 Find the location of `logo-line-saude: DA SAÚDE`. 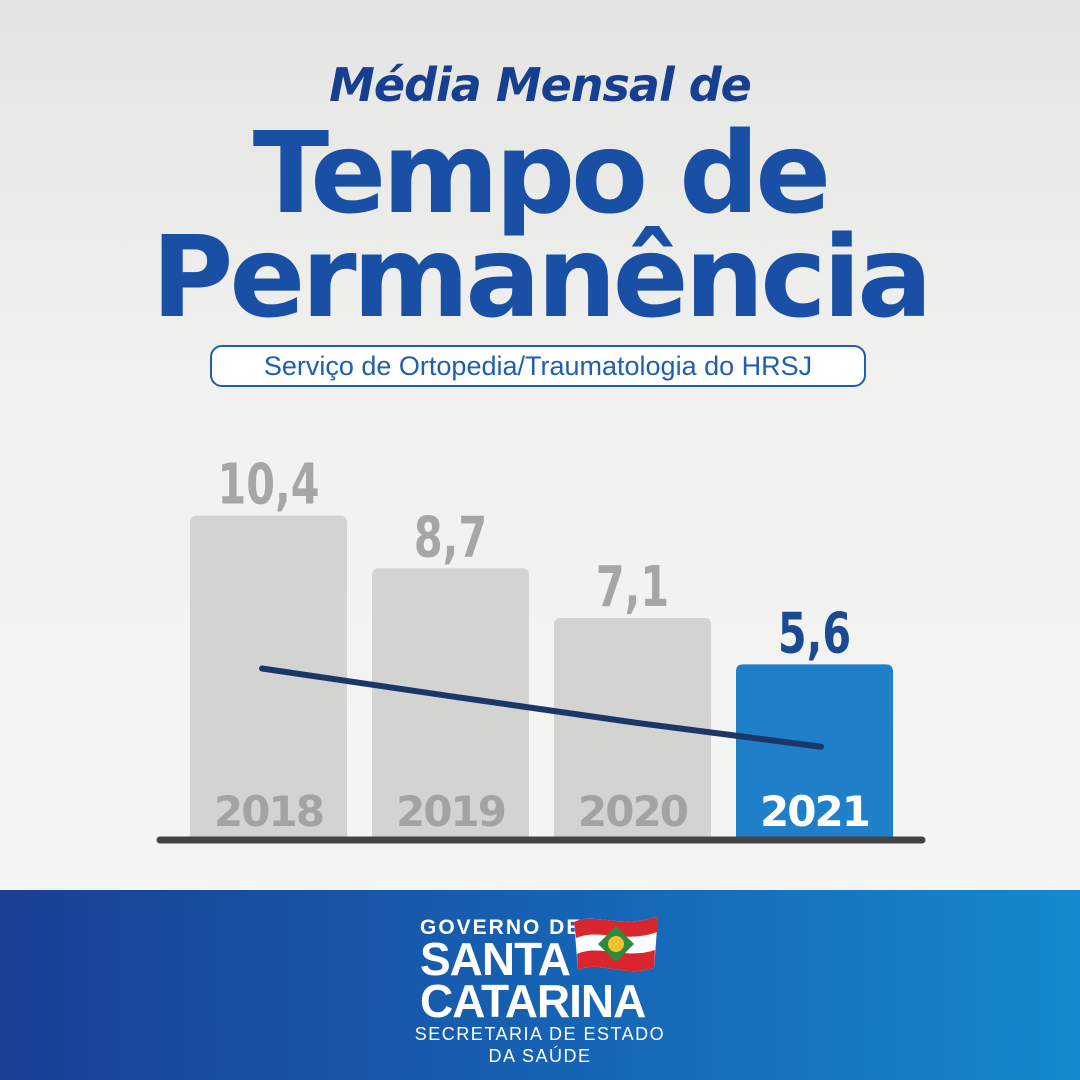

logo-line-saude: DA SAÚDE is located at coordinates (540, 1056).